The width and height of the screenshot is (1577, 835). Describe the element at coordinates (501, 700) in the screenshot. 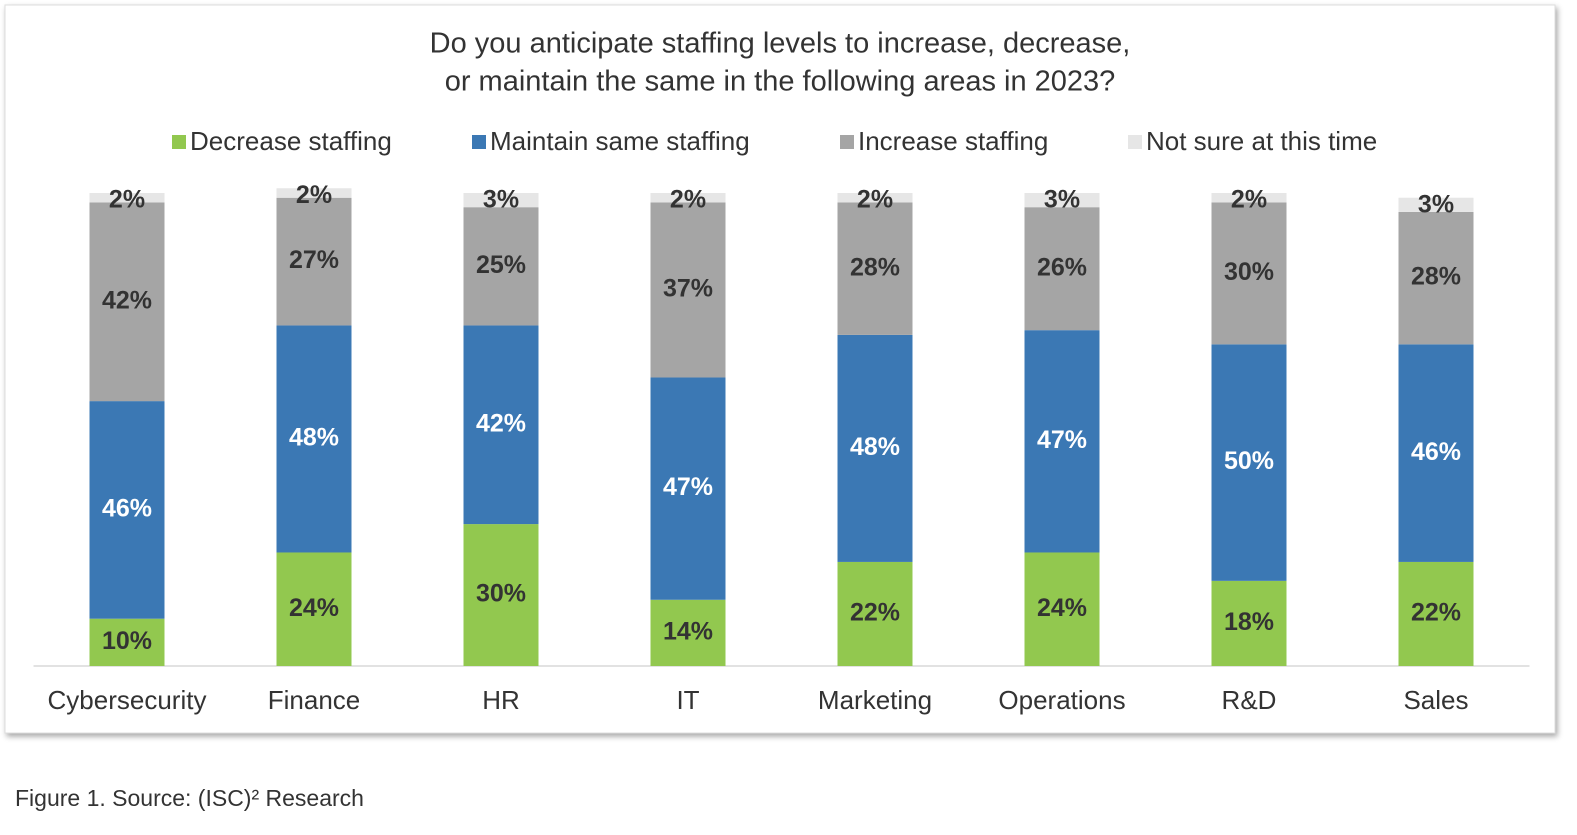

I see `x-tick-label: HR` at that location.